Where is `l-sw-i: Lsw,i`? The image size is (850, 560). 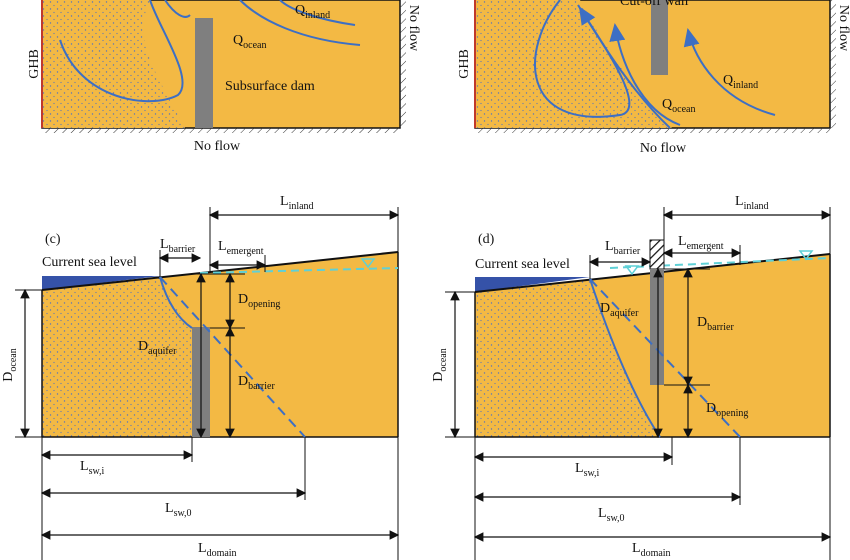
l-sw-i: Lsw,i is located at coordinates (587, 470).